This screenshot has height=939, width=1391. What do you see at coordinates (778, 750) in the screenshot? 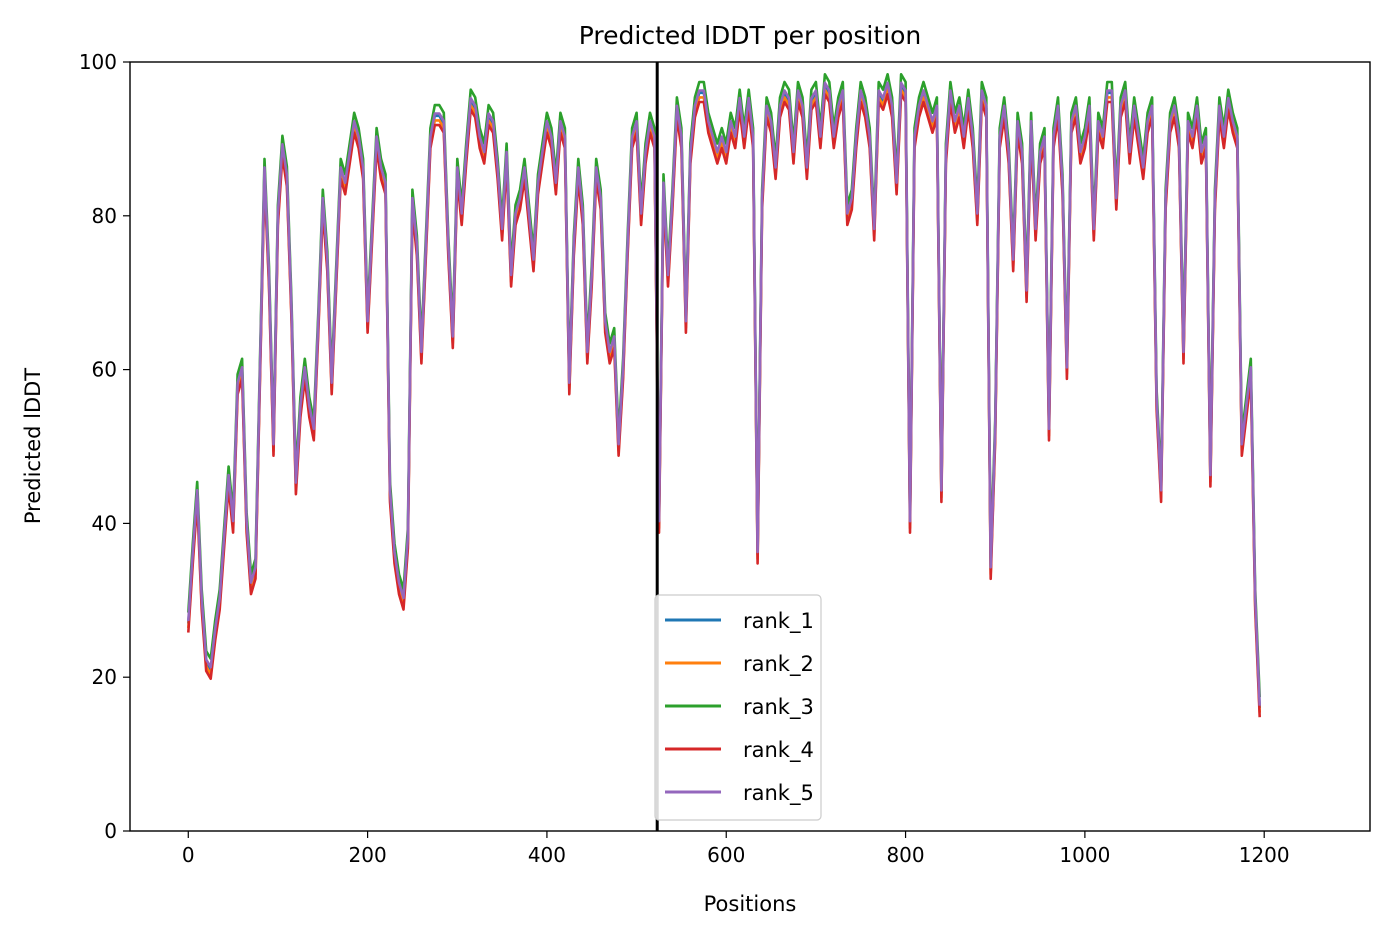
I see `legend-label: rank_4` at bounding box center [778, 750].